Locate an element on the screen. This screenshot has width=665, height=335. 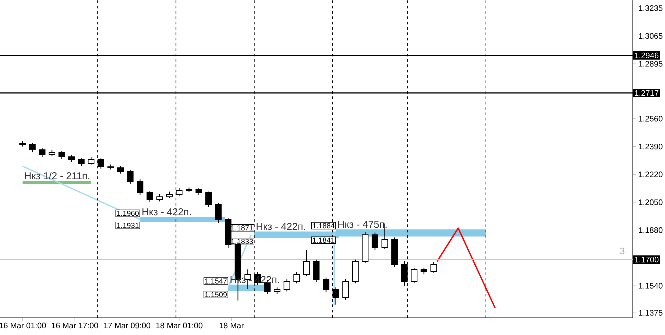
x-tick-label: 17 Mar 09:00 is located at coordinates (127, 325).